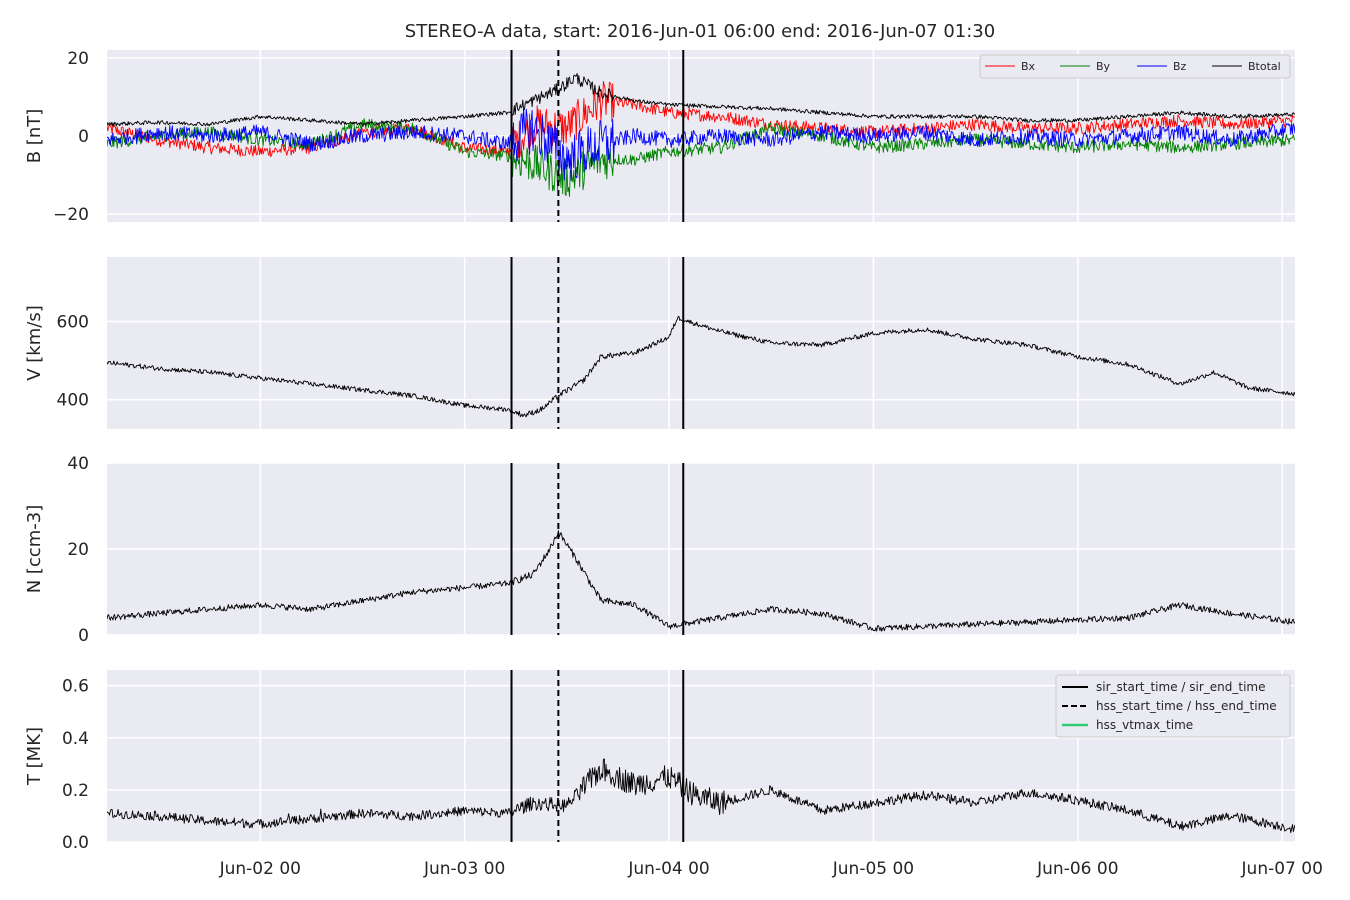 This screenshot has height=900, width=1350. I want to click on series-line-Btotal, so click(701, 99).